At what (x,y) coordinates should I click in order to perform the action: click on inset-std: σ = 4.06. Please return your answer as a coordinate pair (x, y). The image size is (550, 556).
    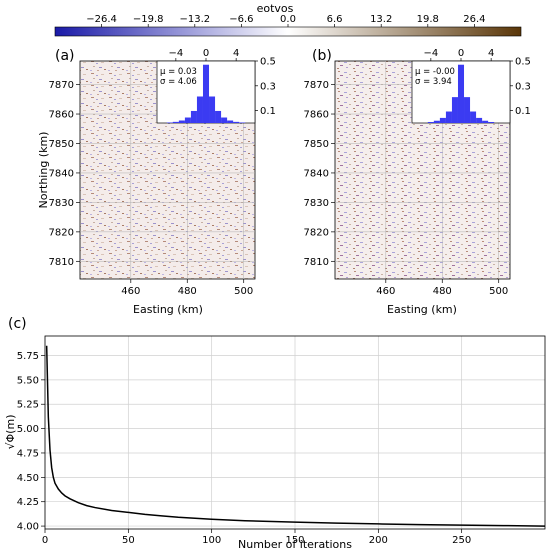
    Looking at the image, I should click on (178, 82).